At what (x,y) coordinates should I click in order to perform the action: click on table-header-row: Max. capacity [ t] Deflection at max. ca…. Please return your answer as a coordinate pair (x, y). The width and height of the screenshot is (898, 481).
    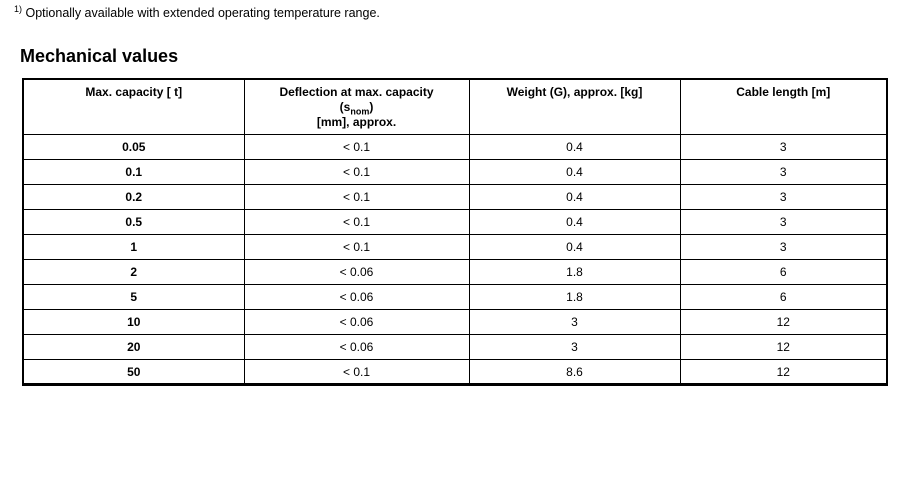
    Looking at the image, I should click on (455, 106).